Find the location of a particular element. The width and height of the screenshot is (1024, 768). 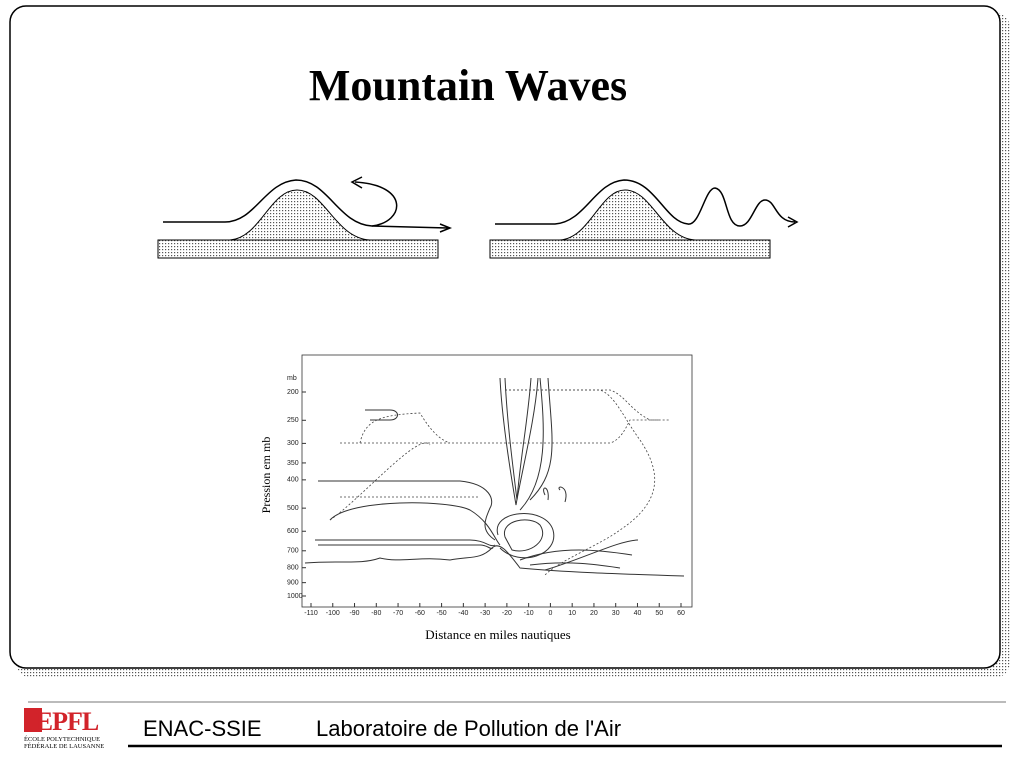

y-tick-label: 500 is located at coordinates (293, 508).